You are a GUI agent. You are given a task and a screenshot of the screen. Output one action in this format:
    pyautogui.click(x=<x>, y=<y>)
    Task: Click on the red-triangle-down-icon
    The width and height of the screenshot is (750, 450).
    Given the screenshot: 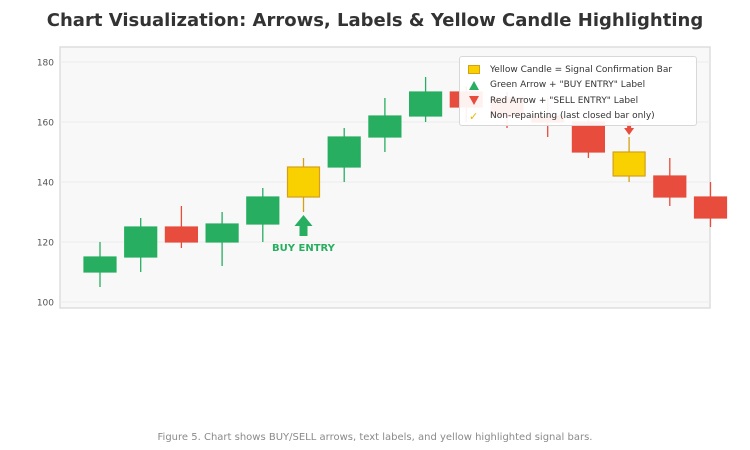 What is the action you would take?
    pyautogui.click(x=474, y=101)
    